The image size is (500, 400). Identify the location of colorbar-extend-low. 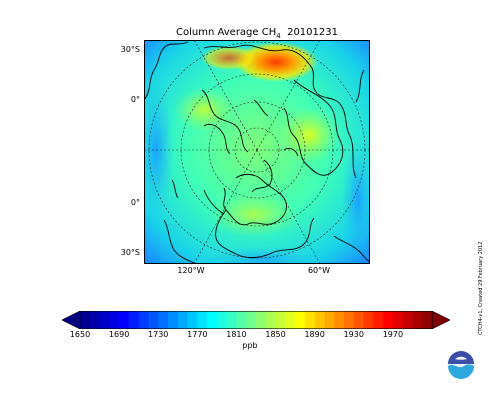
(71, 320).